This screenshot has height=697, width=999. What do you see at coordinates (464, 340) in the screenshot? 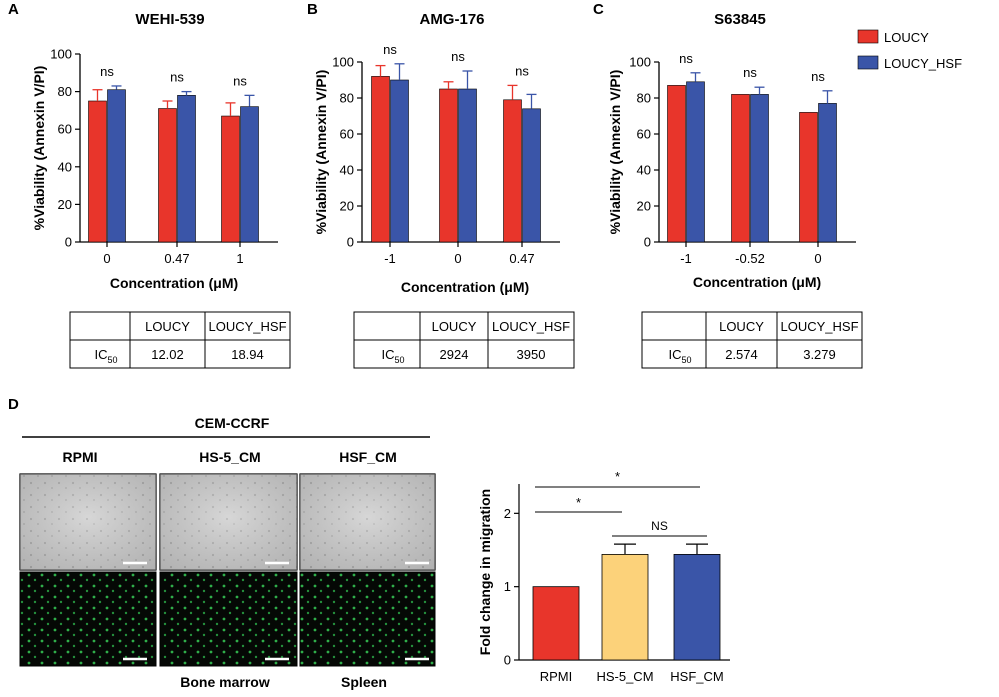
I see `ic50-table: LOUCY LOUCY_HSF IC50 2924 3950` at bounding box center [464, 340].